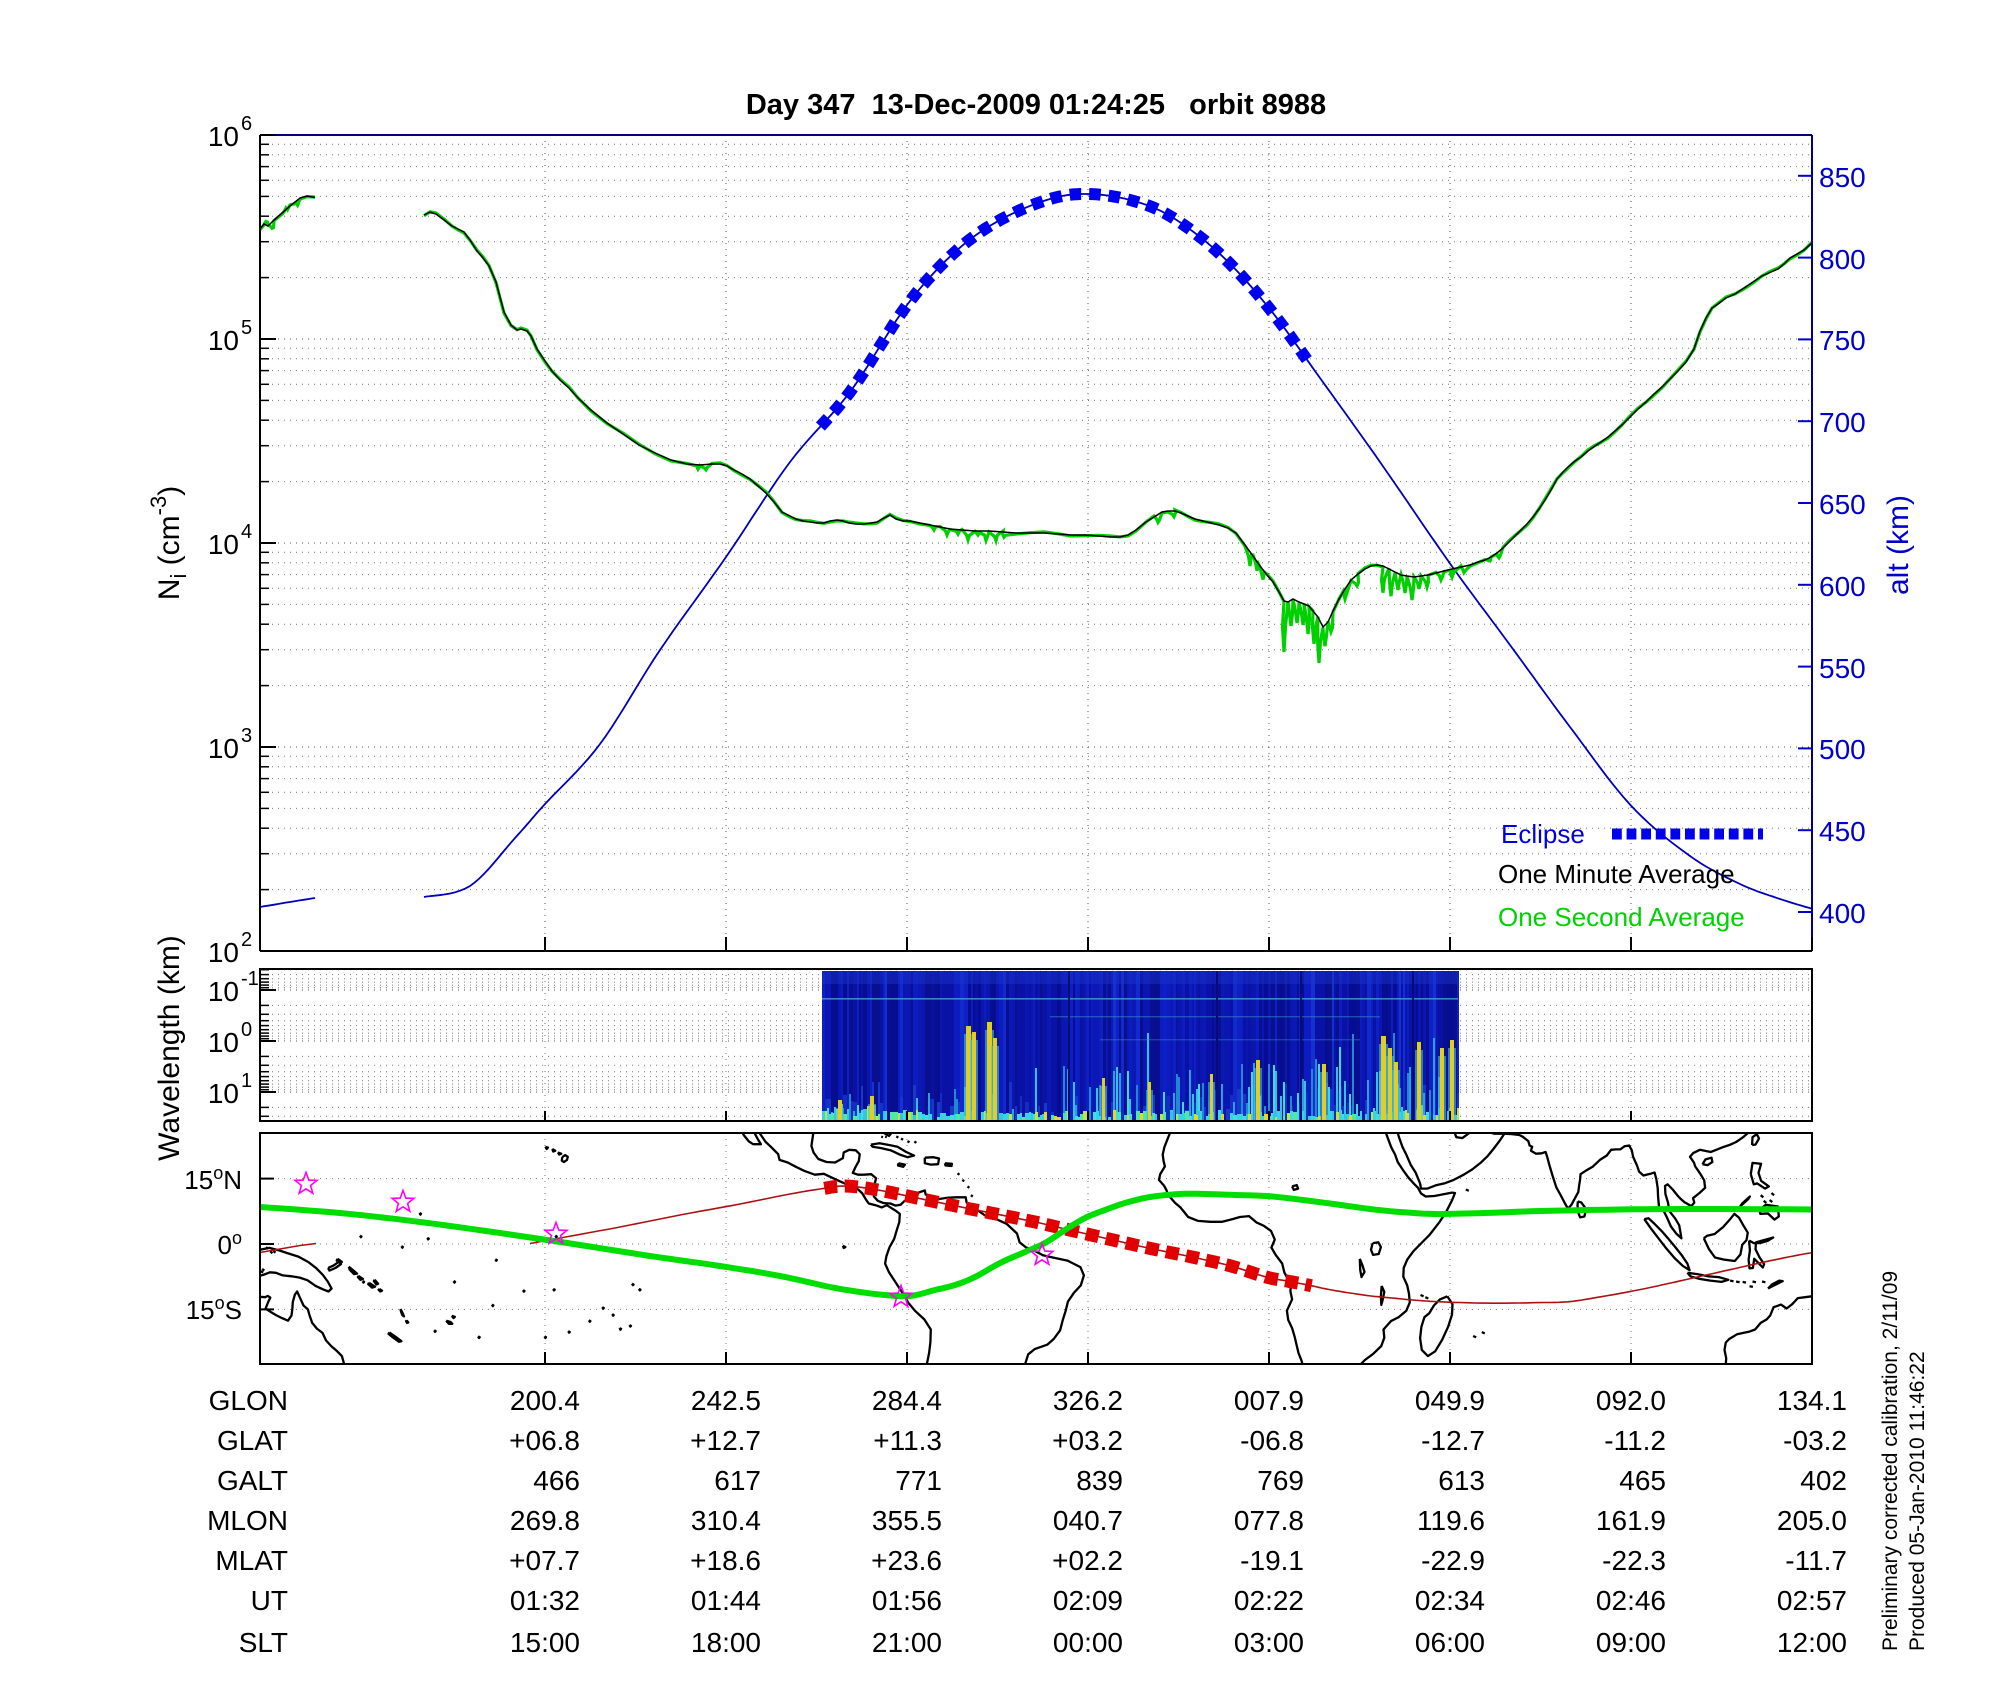  What do you see at coordinates (1269, 1520) in the screenshot?
I see `svg-text: 077.8` at bounding box center [1269, 1520].